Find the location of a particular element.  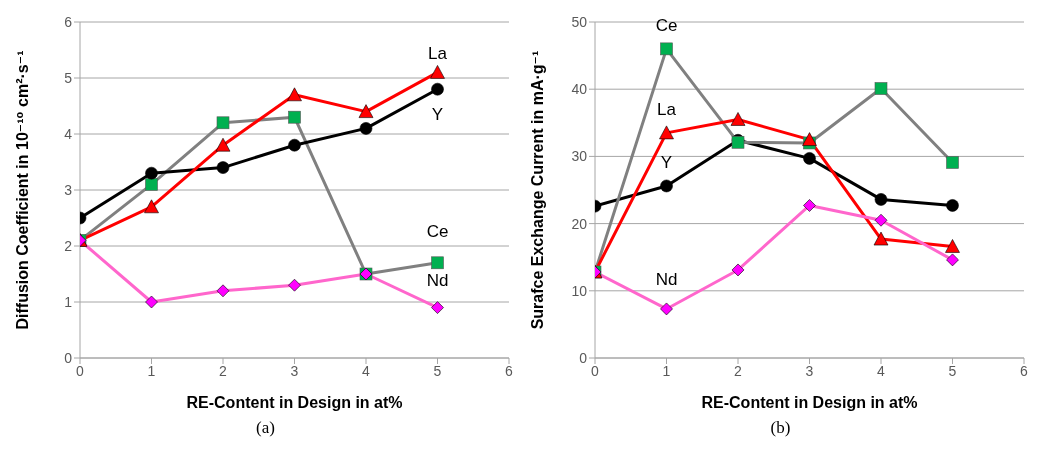

y-tick-label: 1 is located at coordinates (68, 301).